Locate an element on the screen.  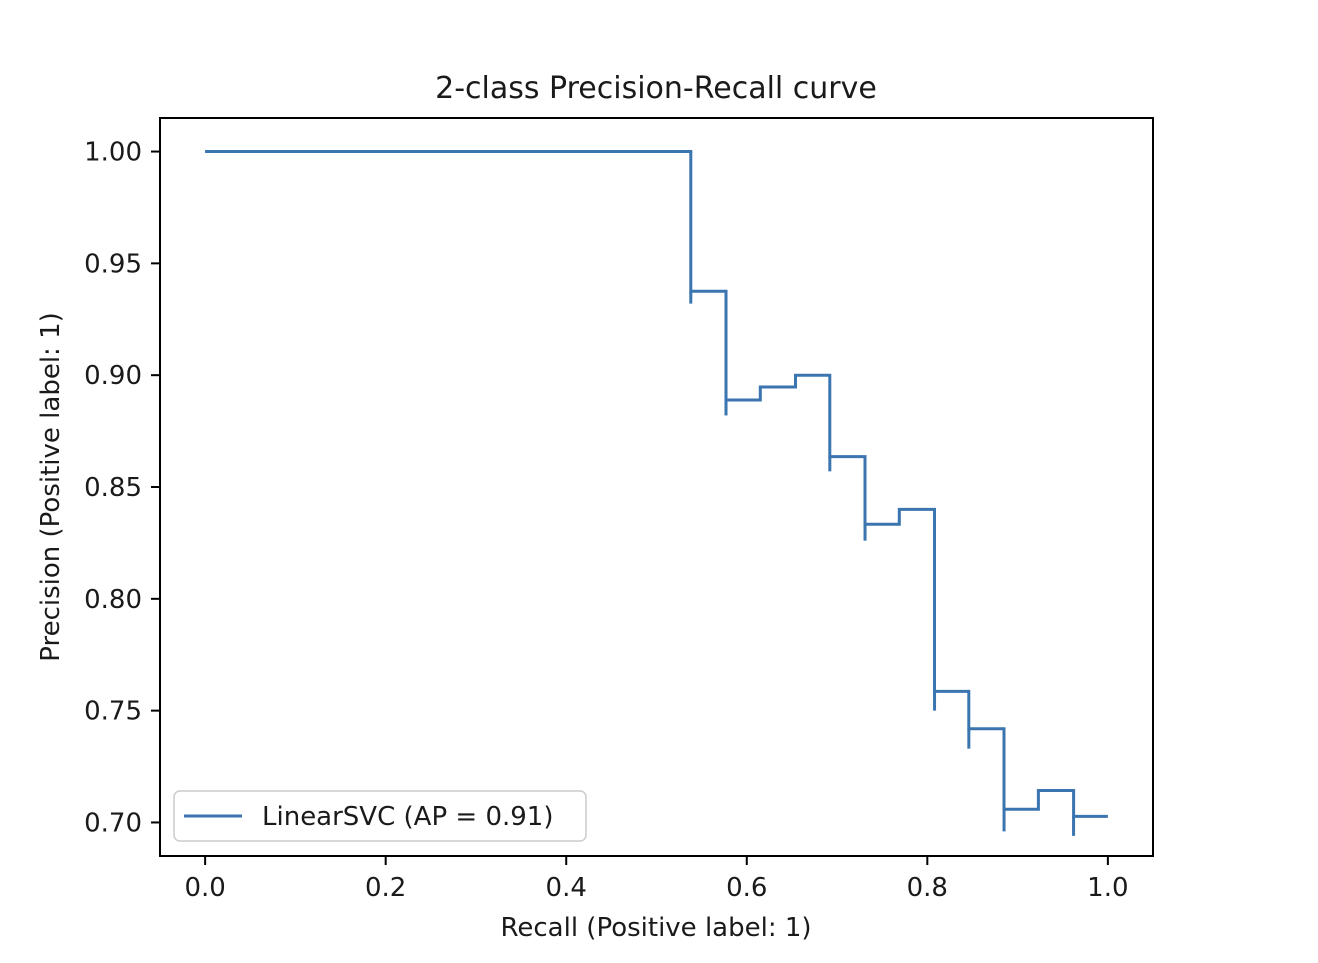
legend-box is located at coordinates (380, 816).